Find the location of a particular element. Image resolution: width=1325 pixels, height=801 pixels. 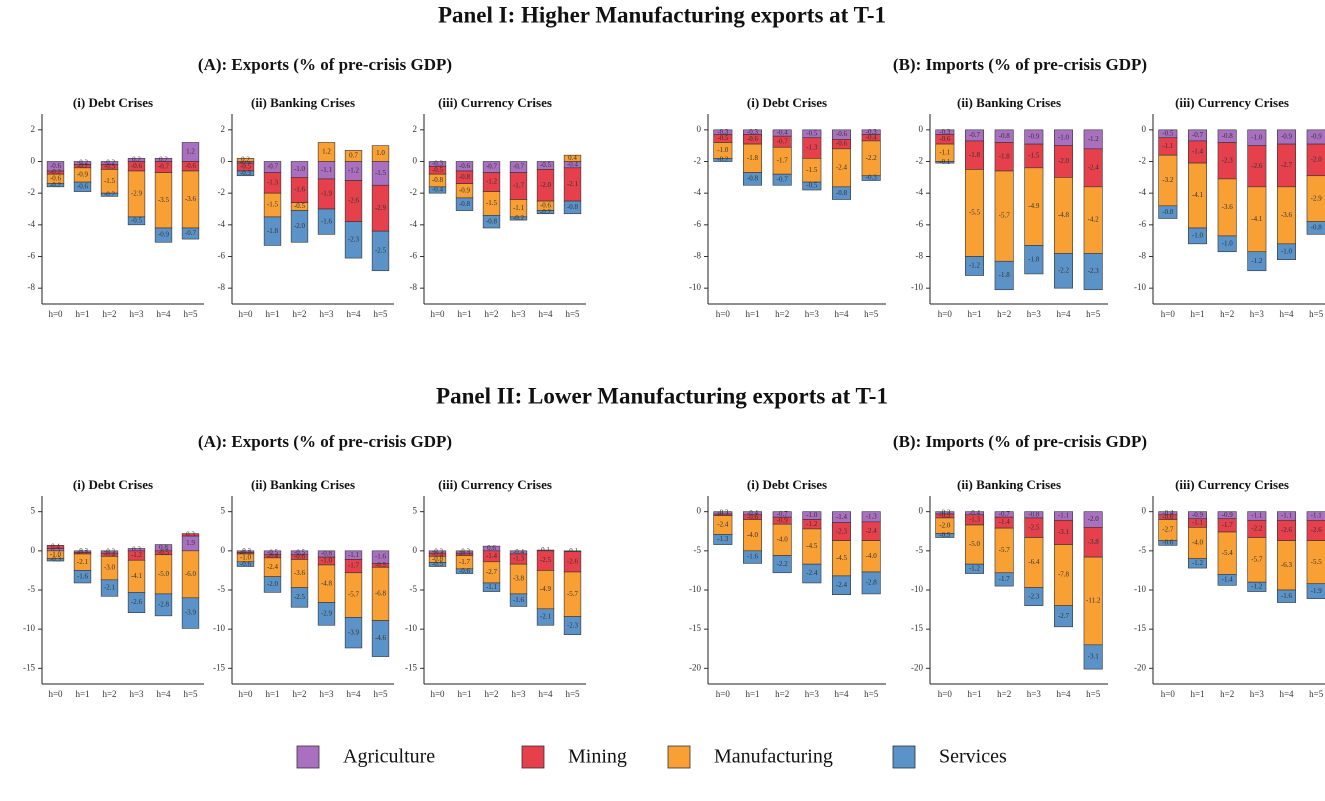

value-label: -3.6 is located at coordinates (1228, 207).